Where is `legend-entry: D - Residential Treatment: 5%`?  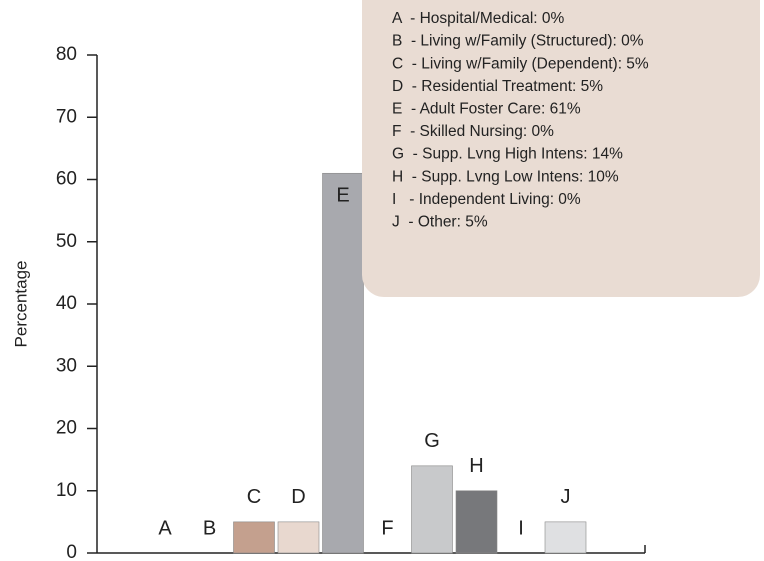 legend-entry: D - Residential Treatment: 5% is located at coordinates (497, 86).